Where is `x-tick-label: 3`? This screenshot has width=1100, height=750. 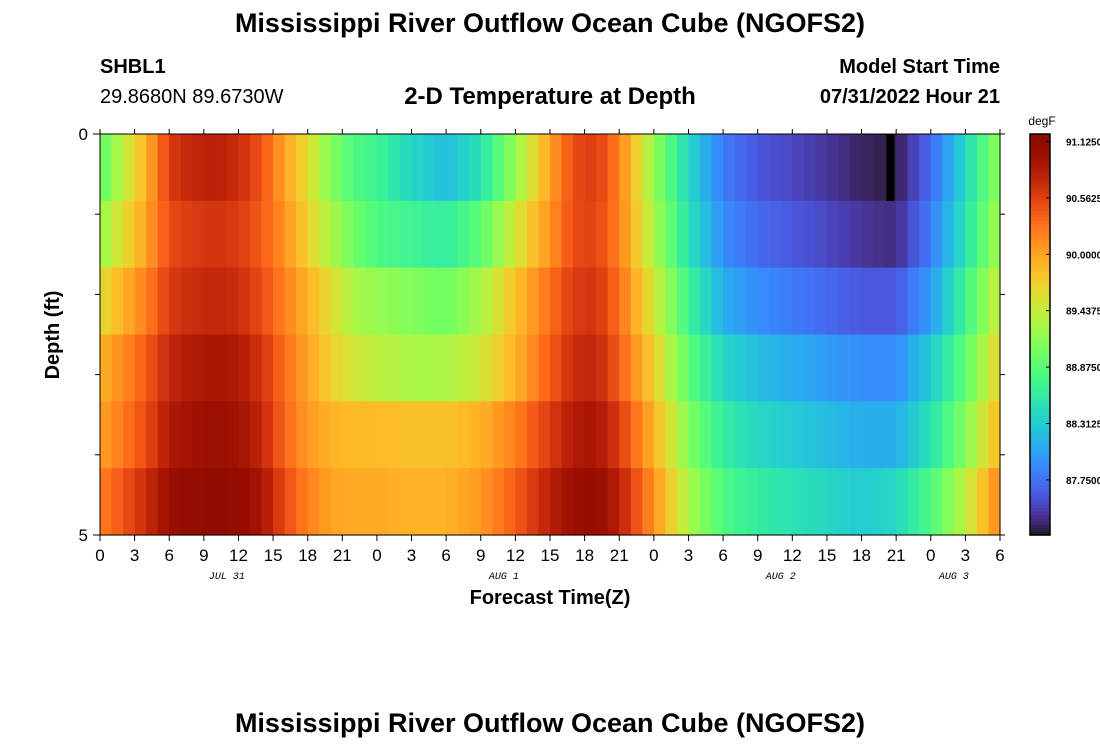 x-tick-label: 3 is located at coordinates (411, 555).